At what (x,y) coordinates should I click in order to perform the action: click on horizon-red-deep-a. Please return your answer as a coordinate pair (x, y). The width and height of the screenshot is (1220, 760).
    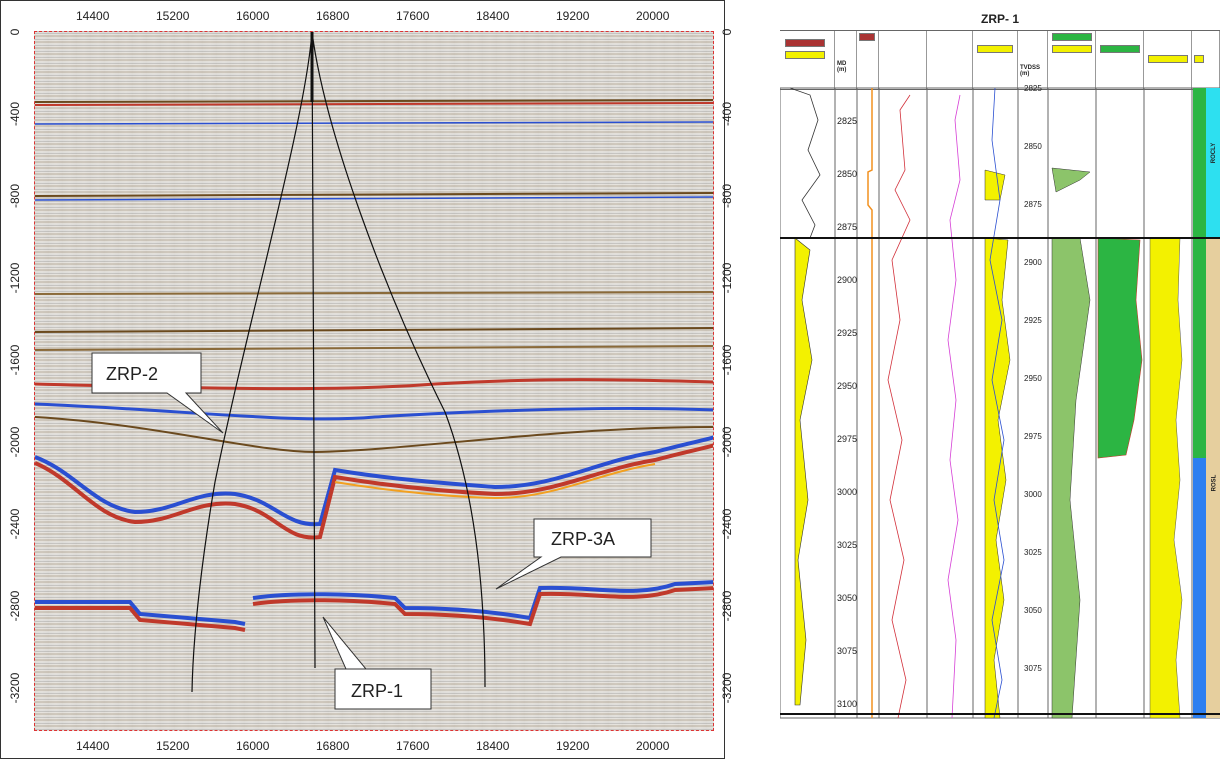
    Looking at the image, I should click on (140, 619).